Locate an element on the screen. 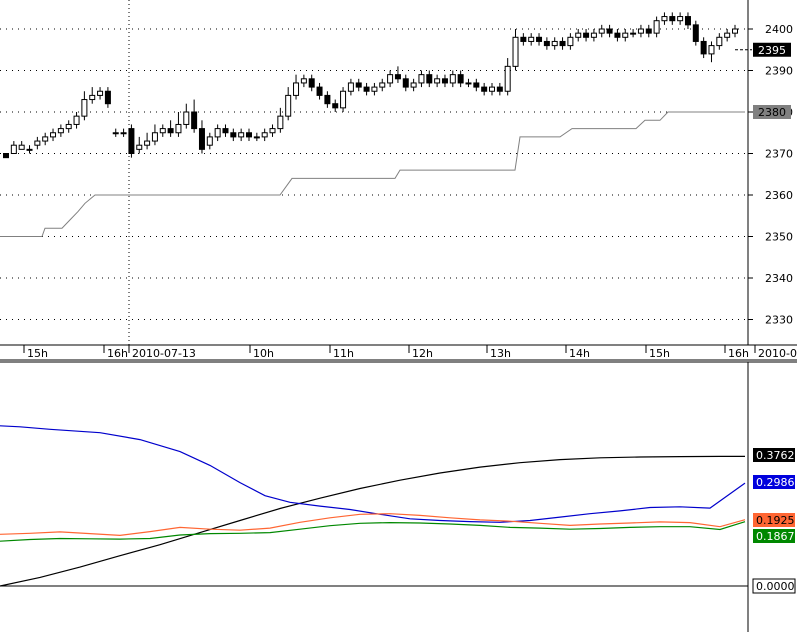 The height and width of the screenshot is (632, 797). zero-label: 0.0000 is located at coordinates (775, 586).